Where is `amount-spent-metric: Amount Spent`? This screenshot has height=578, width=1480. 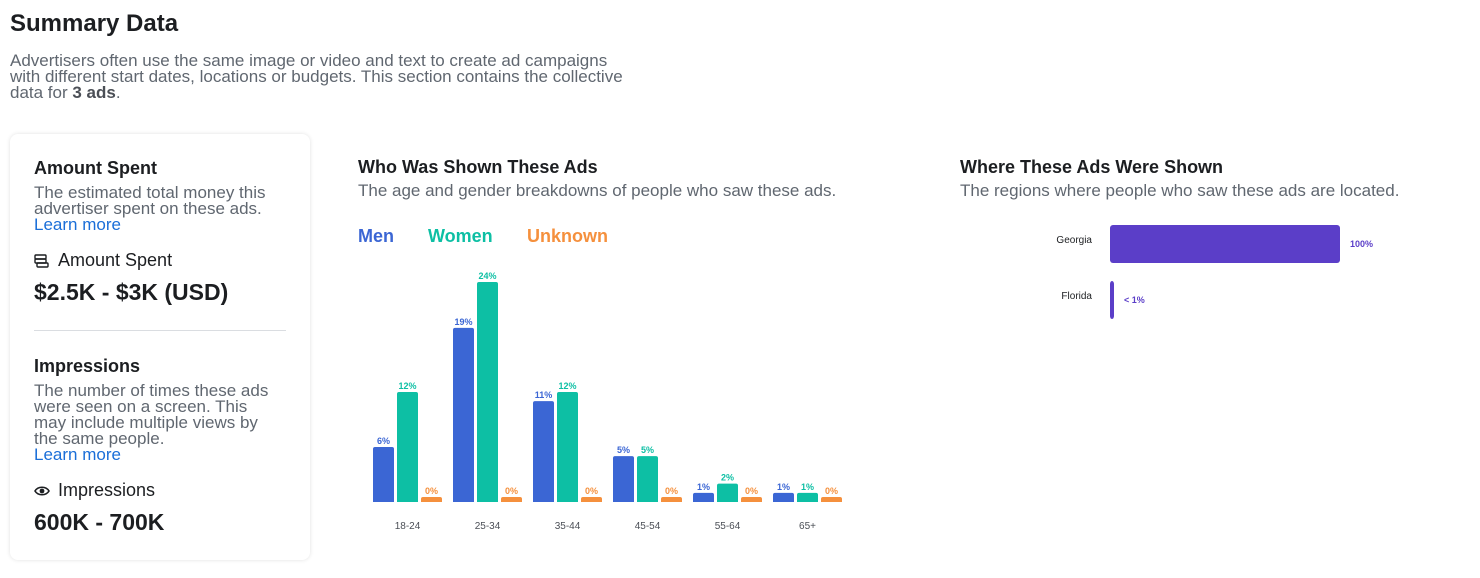
amount-spent-metric: Amount Spent is located at coordinates (103, 260).